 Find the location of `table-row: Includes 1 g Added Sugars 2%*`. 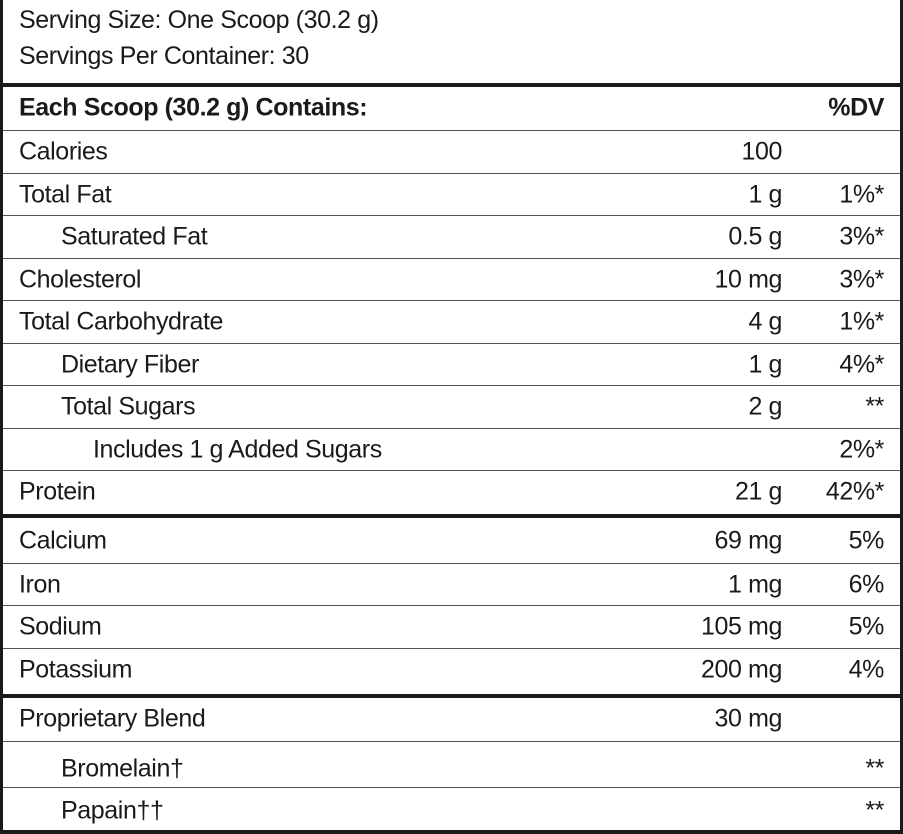

table-row: Includes 1 g Added Sugars 2%* is located at coordinates (451, 450).